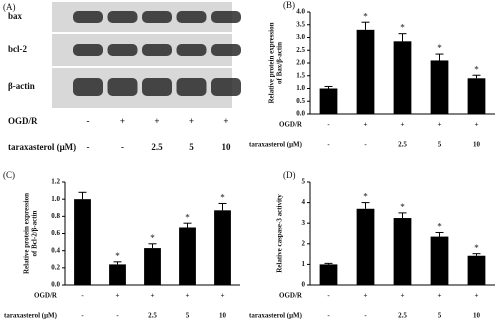 This screenshot has height=331, width=500. I want to click on y-axis-label: of Bcl-2/β-actin, so click(35, 233).